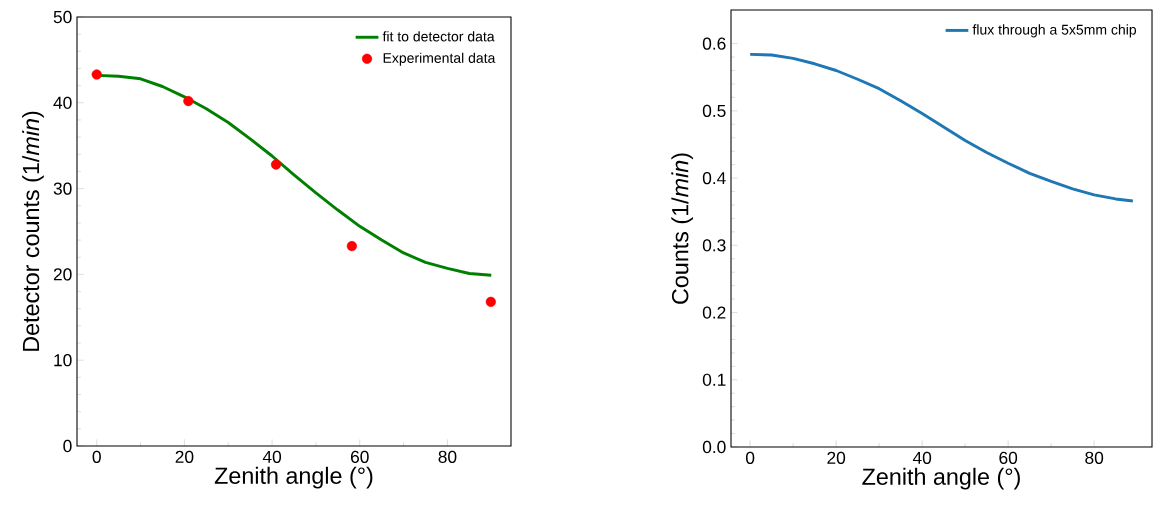 Image resolution: width=1154 pixels, height=508 pixels. I want to click on legend-label: fit to detector data, so click(438, 36).